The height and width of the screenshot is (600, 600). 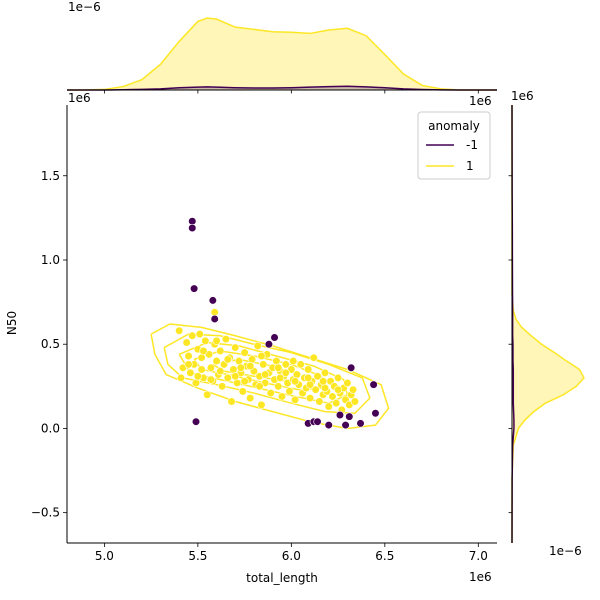 What do you see at coordinates (565, 551) in the screenshot?
I see `right-marginal-offset-label: 1e−6` at bounding box center [565, 551].